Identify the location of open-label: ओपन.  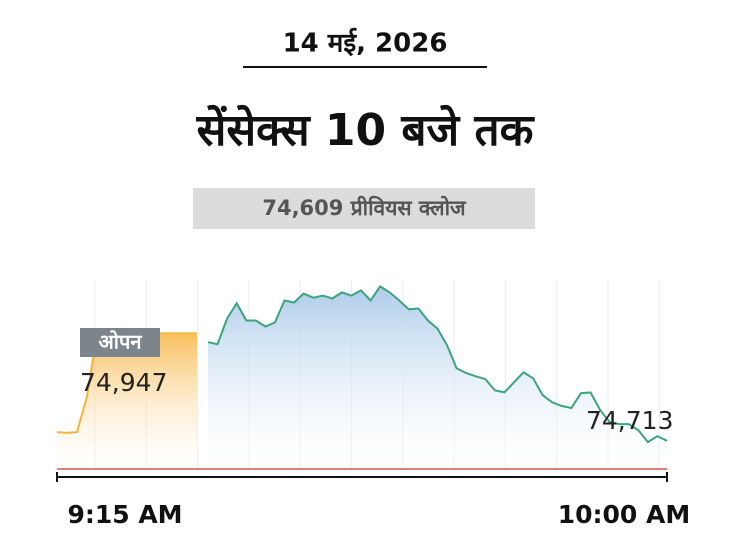
(121, 342).